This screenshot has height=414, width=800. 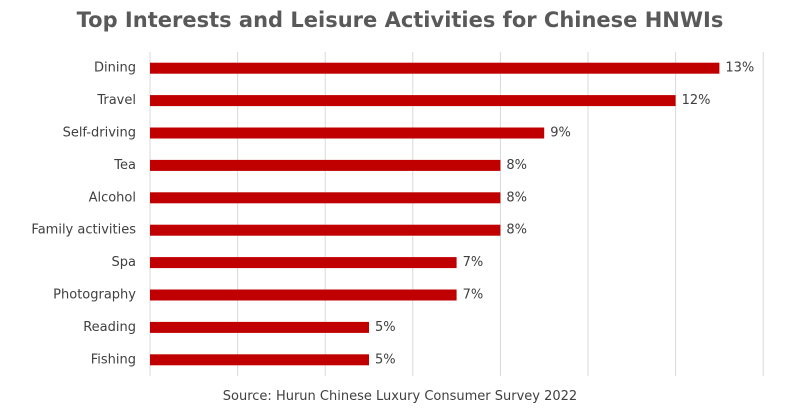 What do you see at coordinates (413, 101) in the screenshot?
I see `bar-travel` at bounding box center [413, 101].